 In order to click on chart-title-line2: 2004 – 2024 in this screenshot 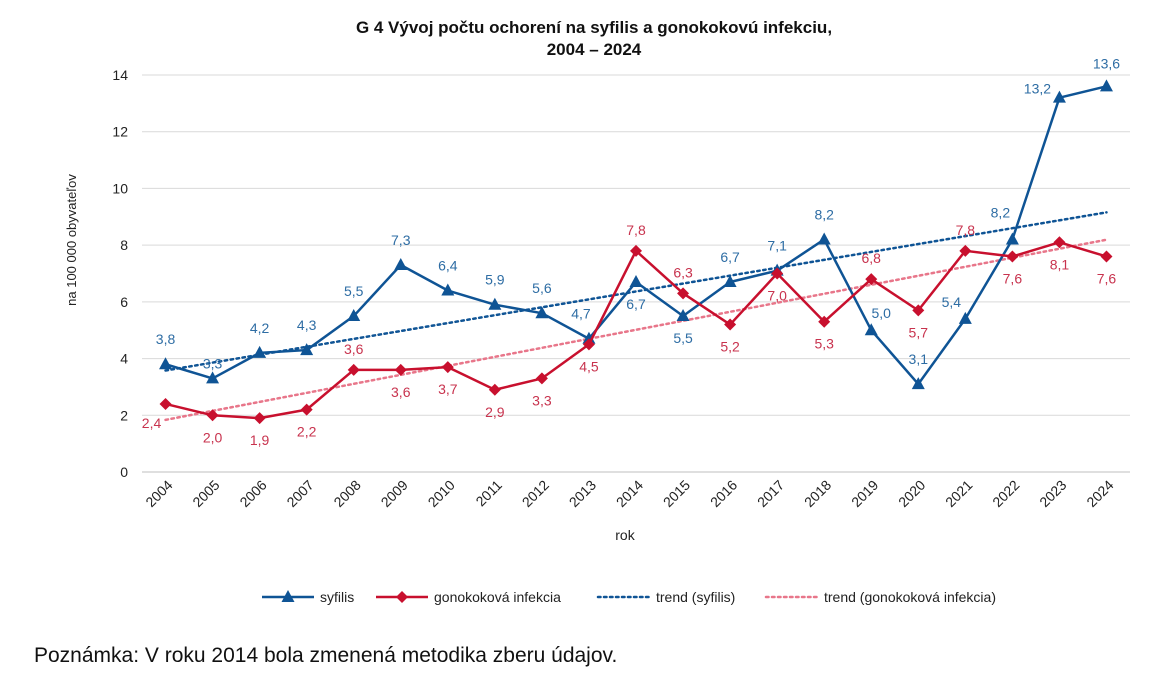, I will do `click(594, 49)`.